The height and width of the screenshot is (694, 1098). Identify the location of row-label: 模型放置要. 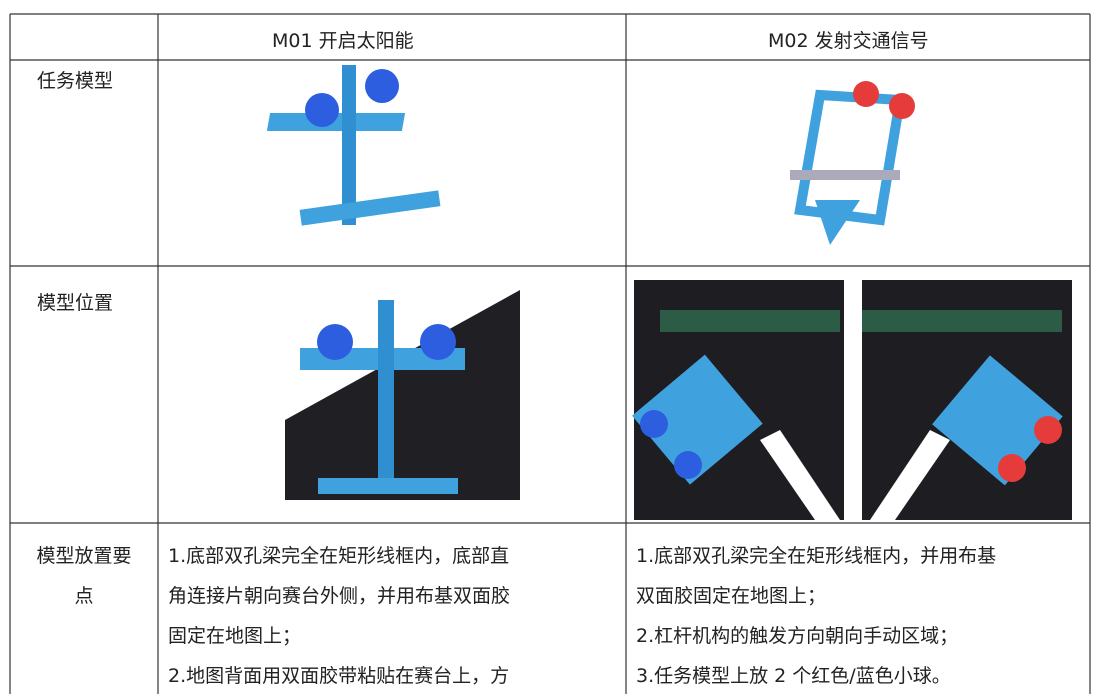
(84, 556).